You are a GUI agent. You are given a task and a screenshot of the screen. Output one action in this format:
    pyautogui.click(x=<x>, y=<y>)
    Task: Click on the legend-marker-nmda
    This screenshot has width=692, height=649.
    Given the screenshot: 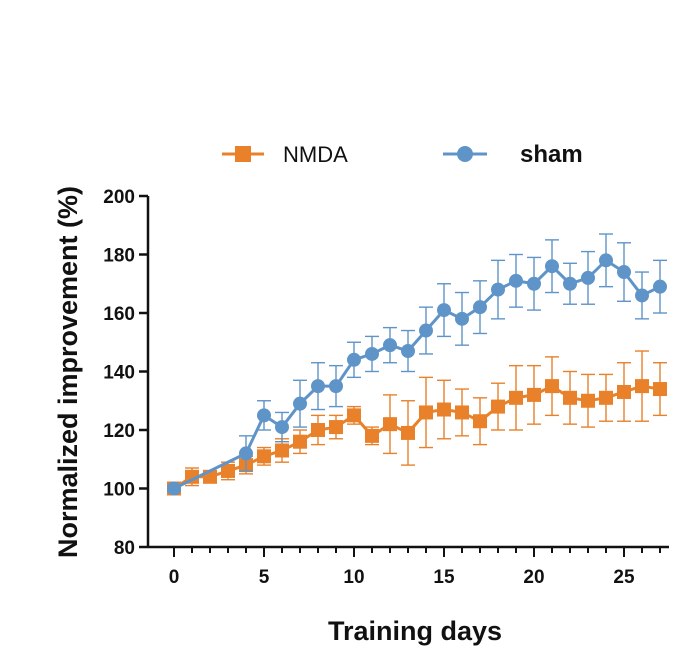 What is the action you would take?
    pyautogui.click(x=243, y=154)
    